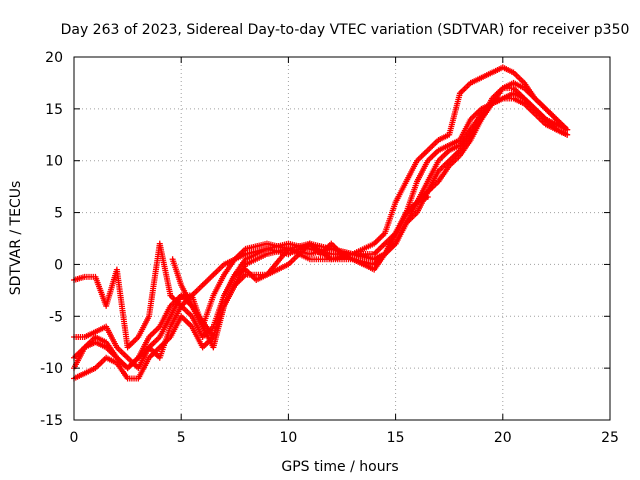  Describe the element at coordinates (54, 110) in the screenshot. I see `y-tick-label: 15` at that location.